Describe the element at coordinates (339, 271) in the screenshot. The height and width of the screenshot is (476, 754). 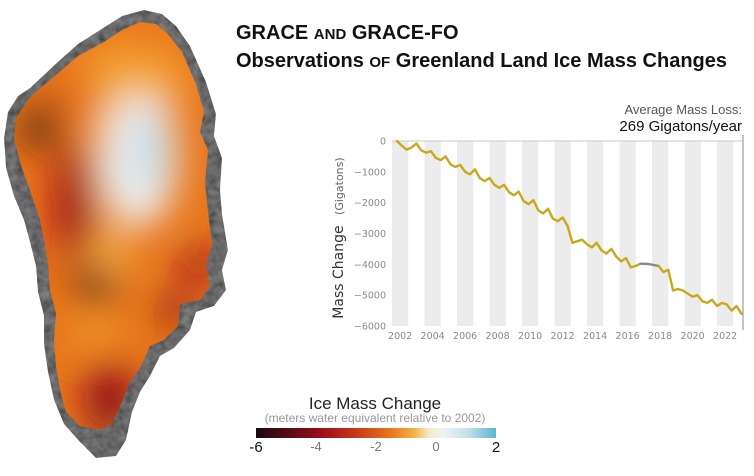
I see `y-axis-label-text: Mass Change` at that location.